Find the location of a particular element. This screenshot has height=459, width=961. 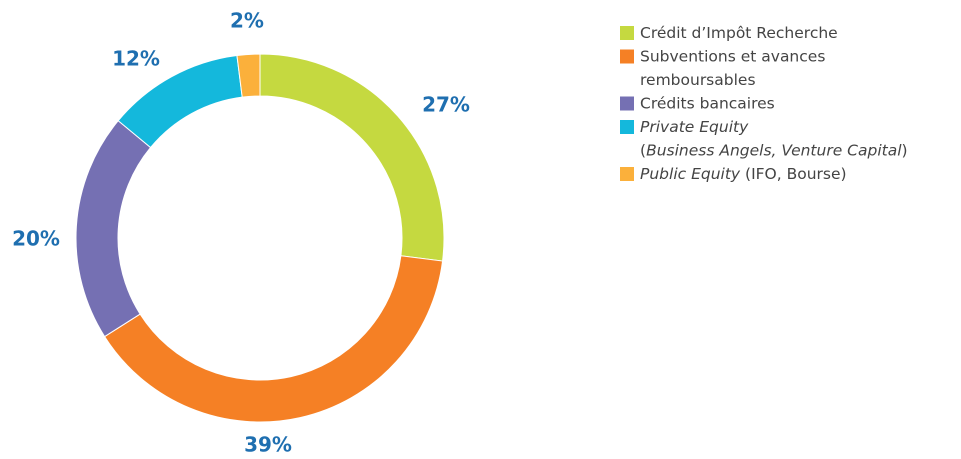

legend-text: Subventions et avances is located at coordinates (732, 56).